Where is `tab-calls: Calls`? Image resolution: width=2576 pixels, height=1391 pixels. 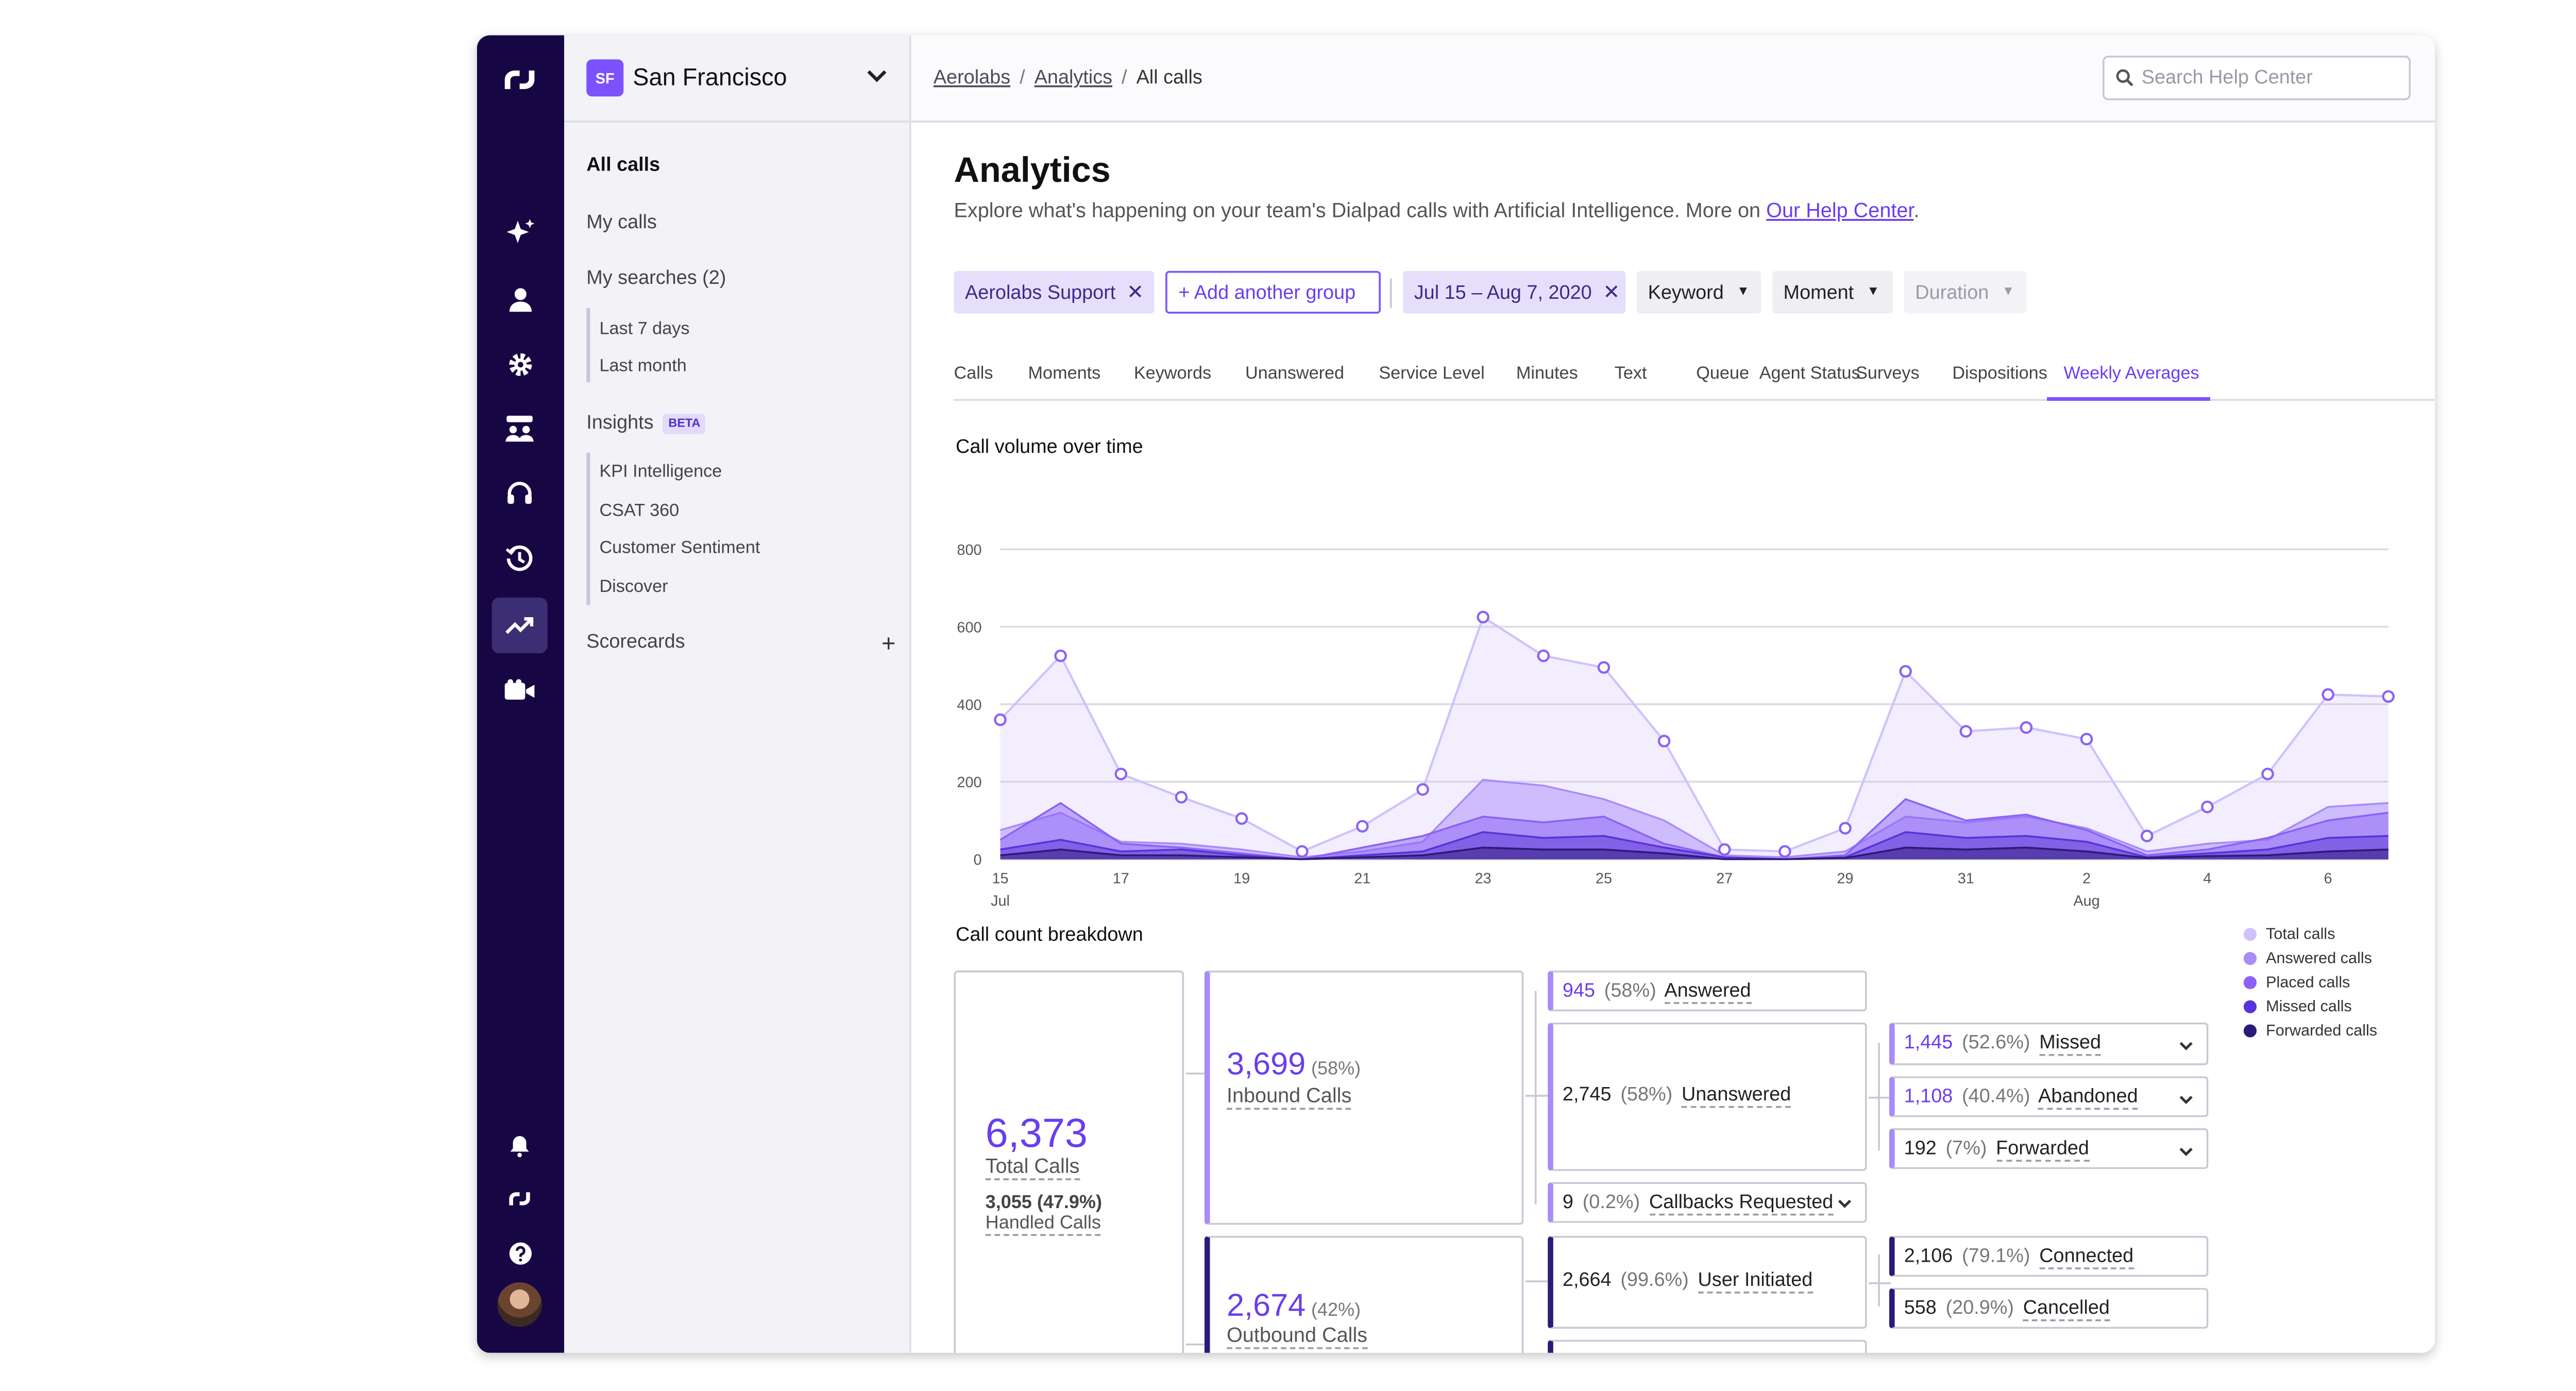 tab-calls: Calls is located at coordinates (973, 374).